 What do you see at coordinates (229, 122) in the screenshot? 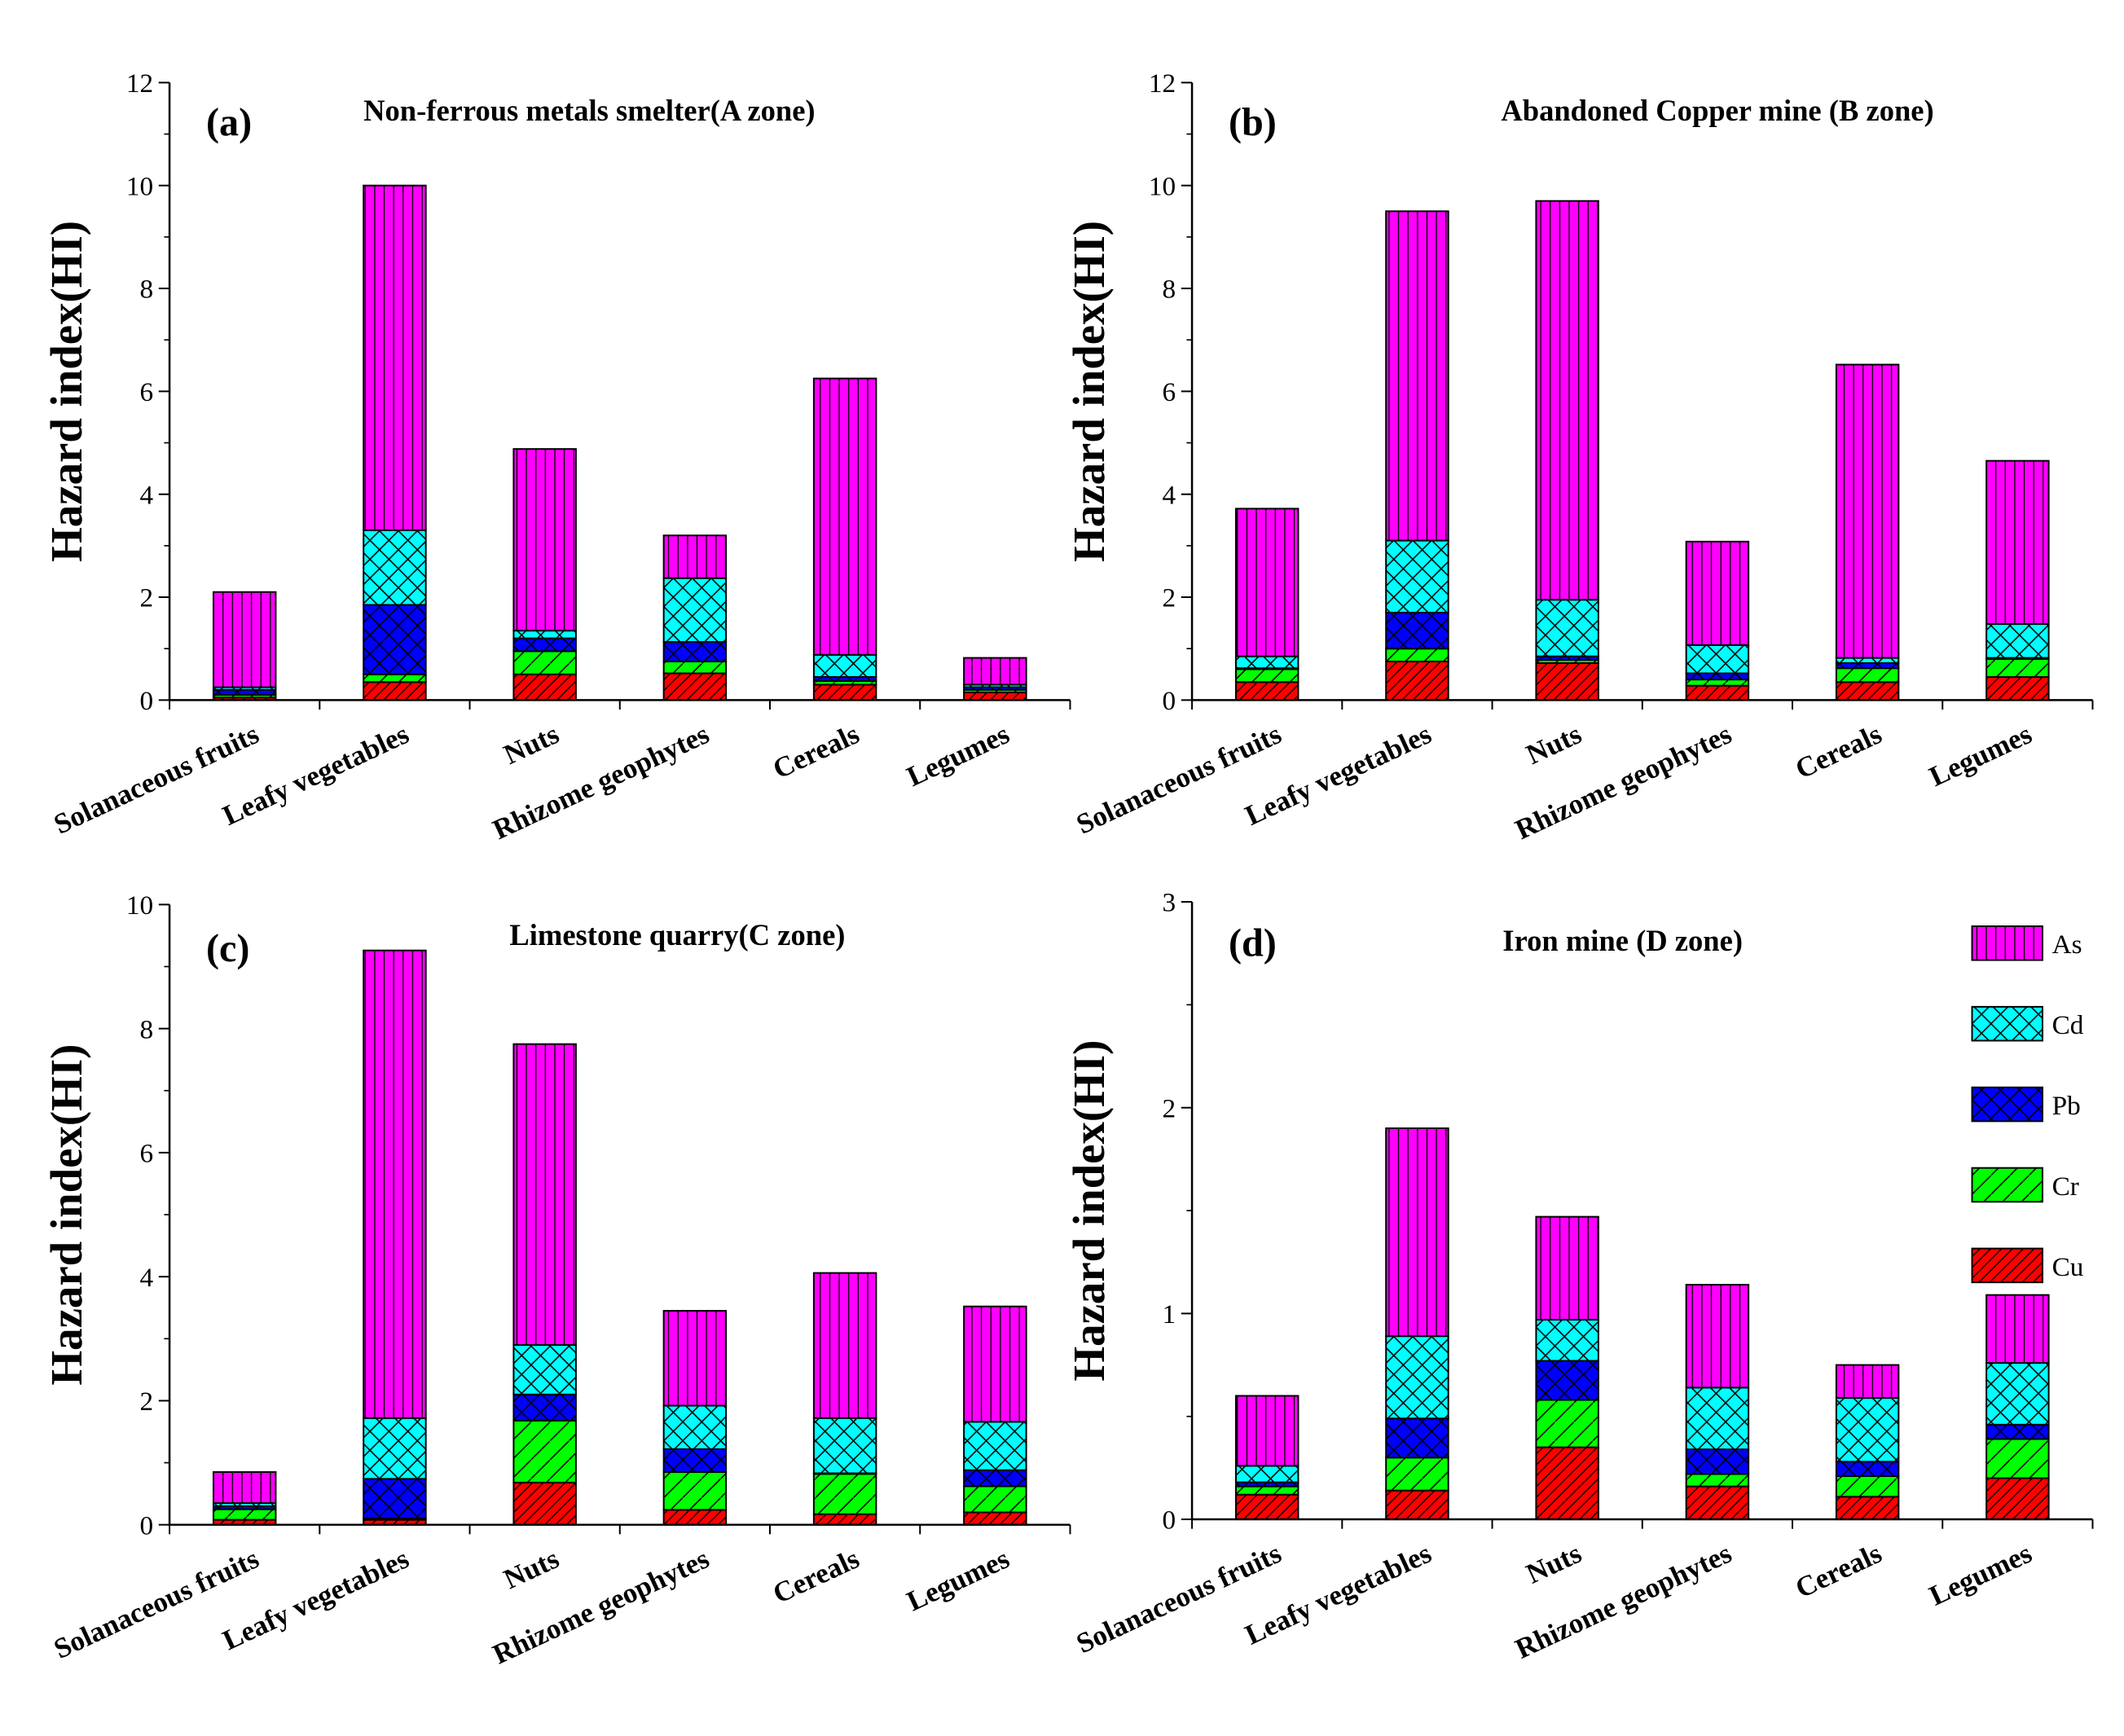
I see `panel-tag: (a)` at bounding box center [229, 122].